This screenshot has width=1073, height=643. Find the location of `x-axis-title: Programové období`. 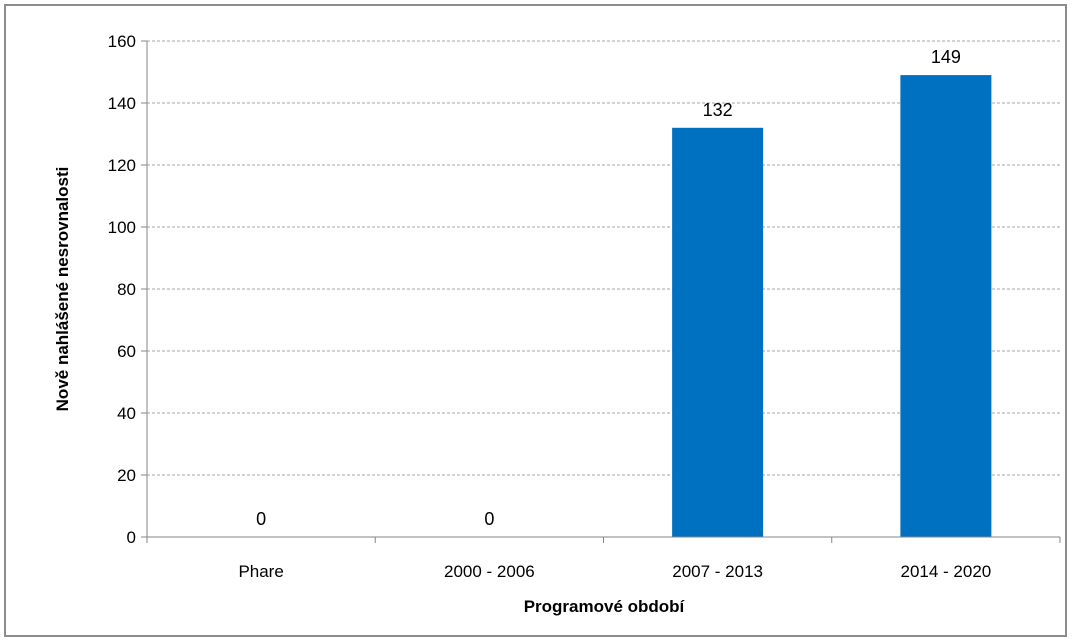

x-axis-title: Programové období is located at coordinates (605, 606).